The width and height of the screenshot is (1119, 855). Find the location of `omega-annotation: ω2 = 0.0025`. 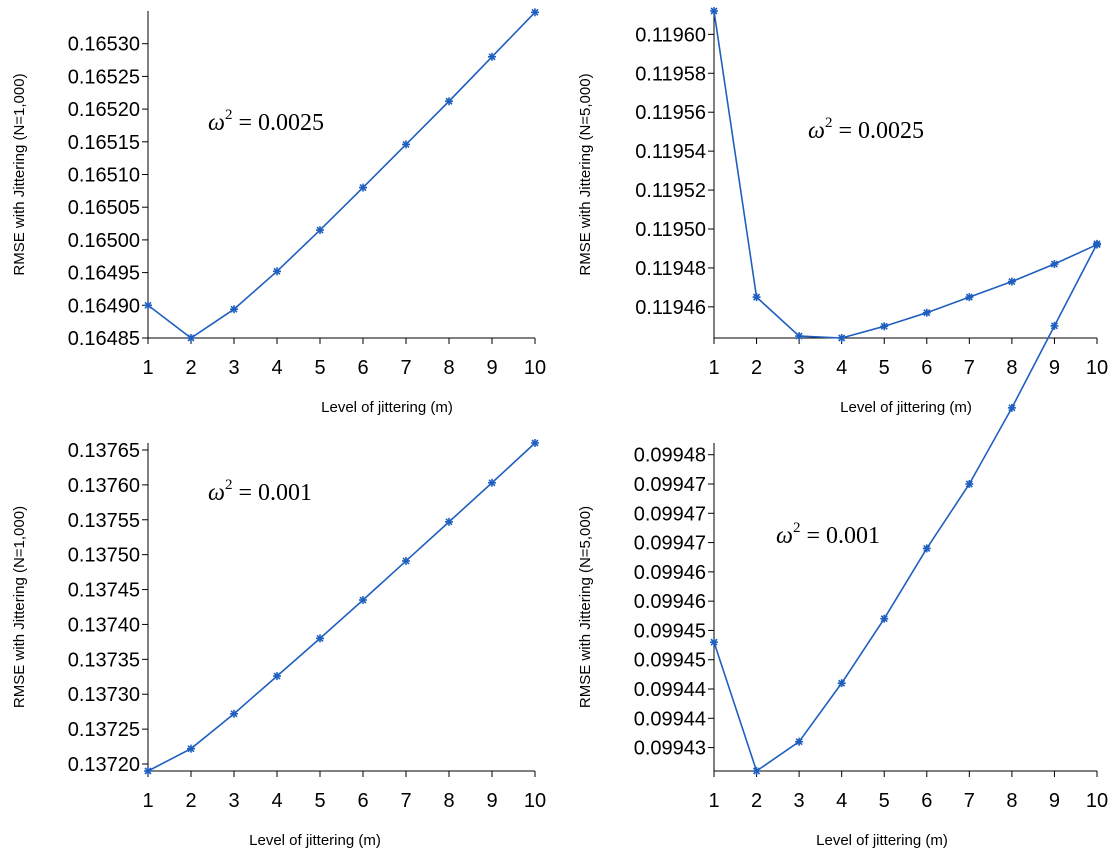

omega-annotation: ω2 = 0.0025 is located at coordinates (266, 121).